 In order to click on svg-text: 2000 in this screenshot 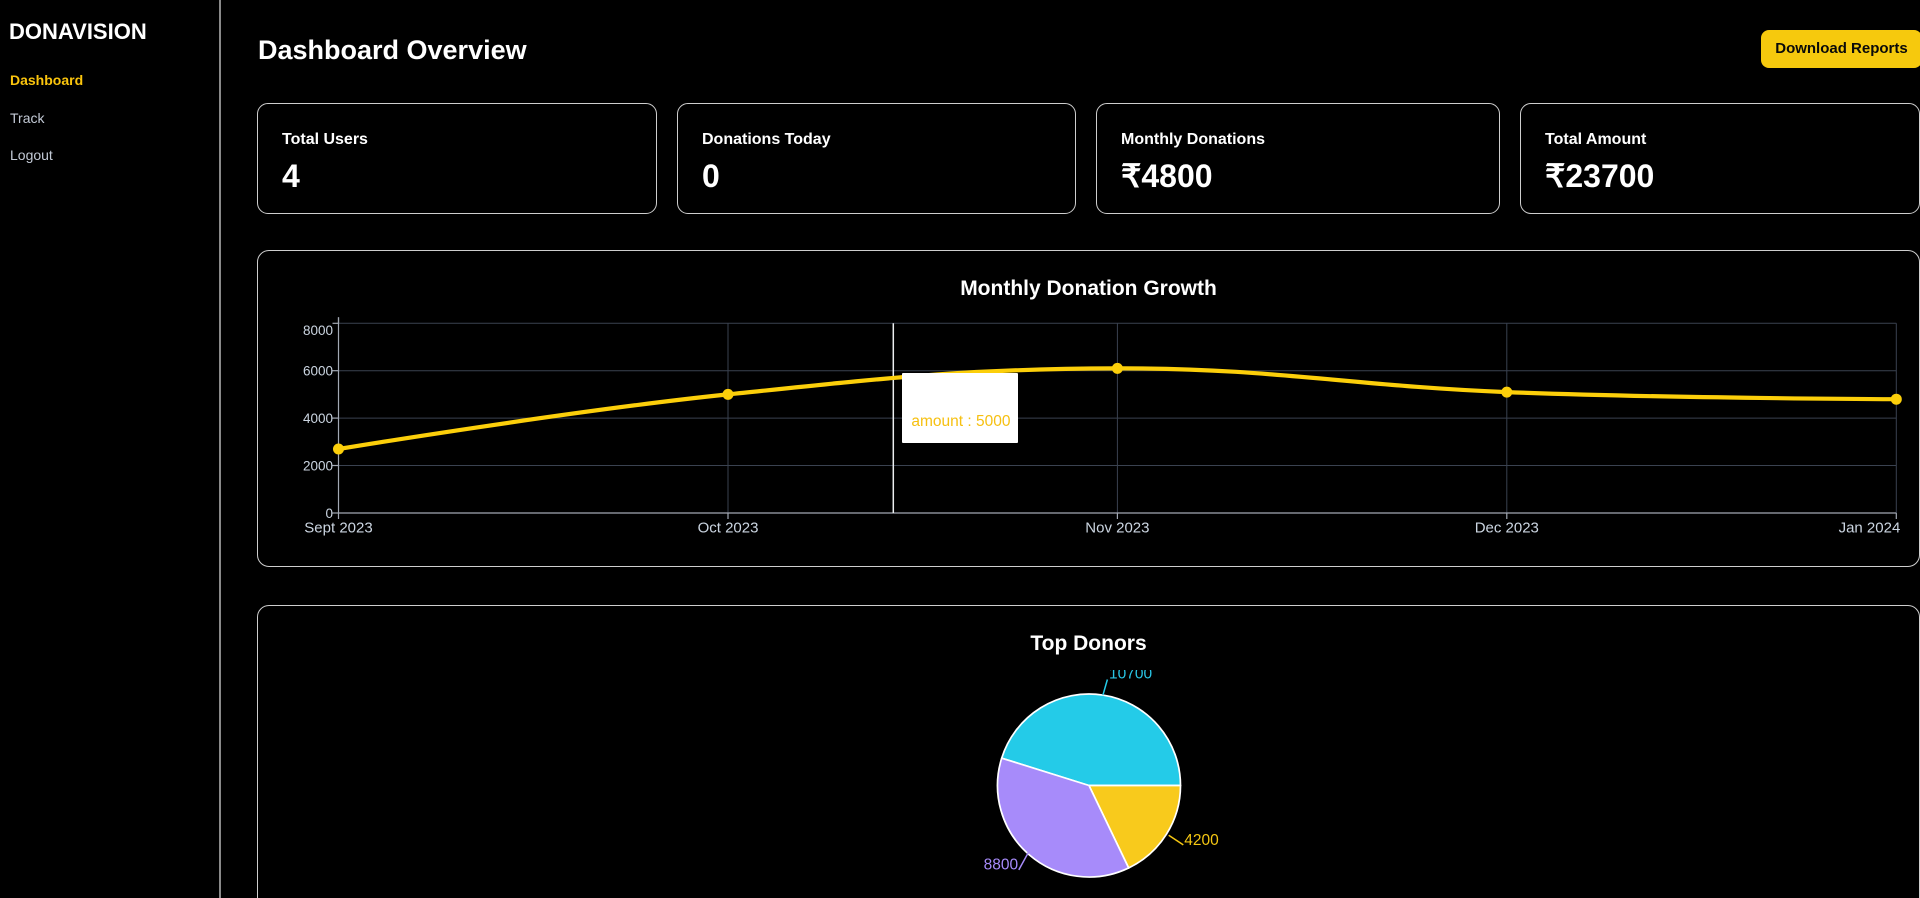, I will do `click(318, 465)`.